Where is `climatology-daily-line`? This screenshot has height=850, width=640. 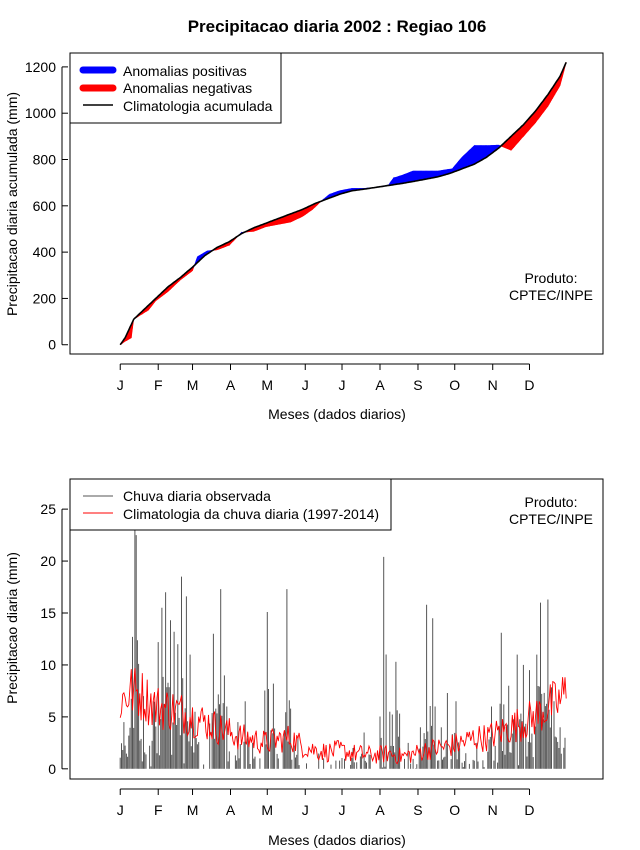
climatology-daily-line is located at coordinates (343, 716).